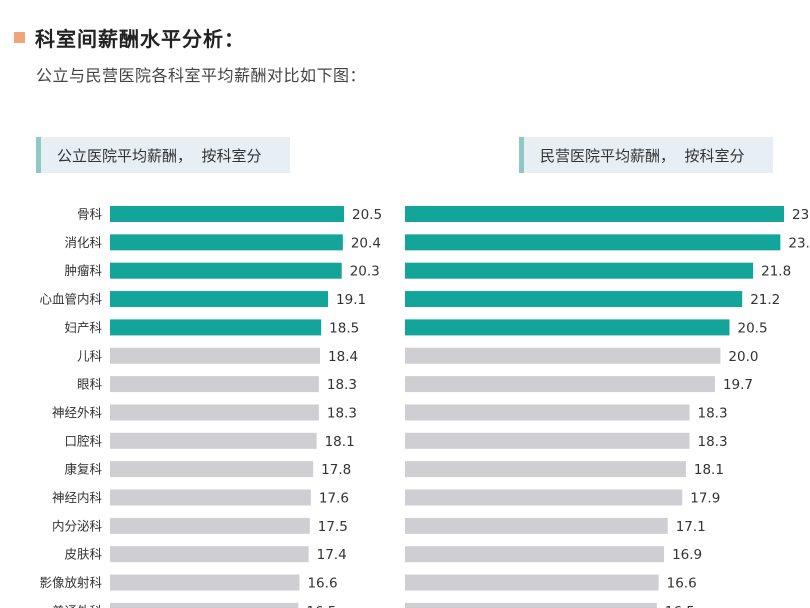  What do you see at coordinates (366, 243) in the screenshot?
I see `value-label: 20.4` at bounding box center [366, 243].